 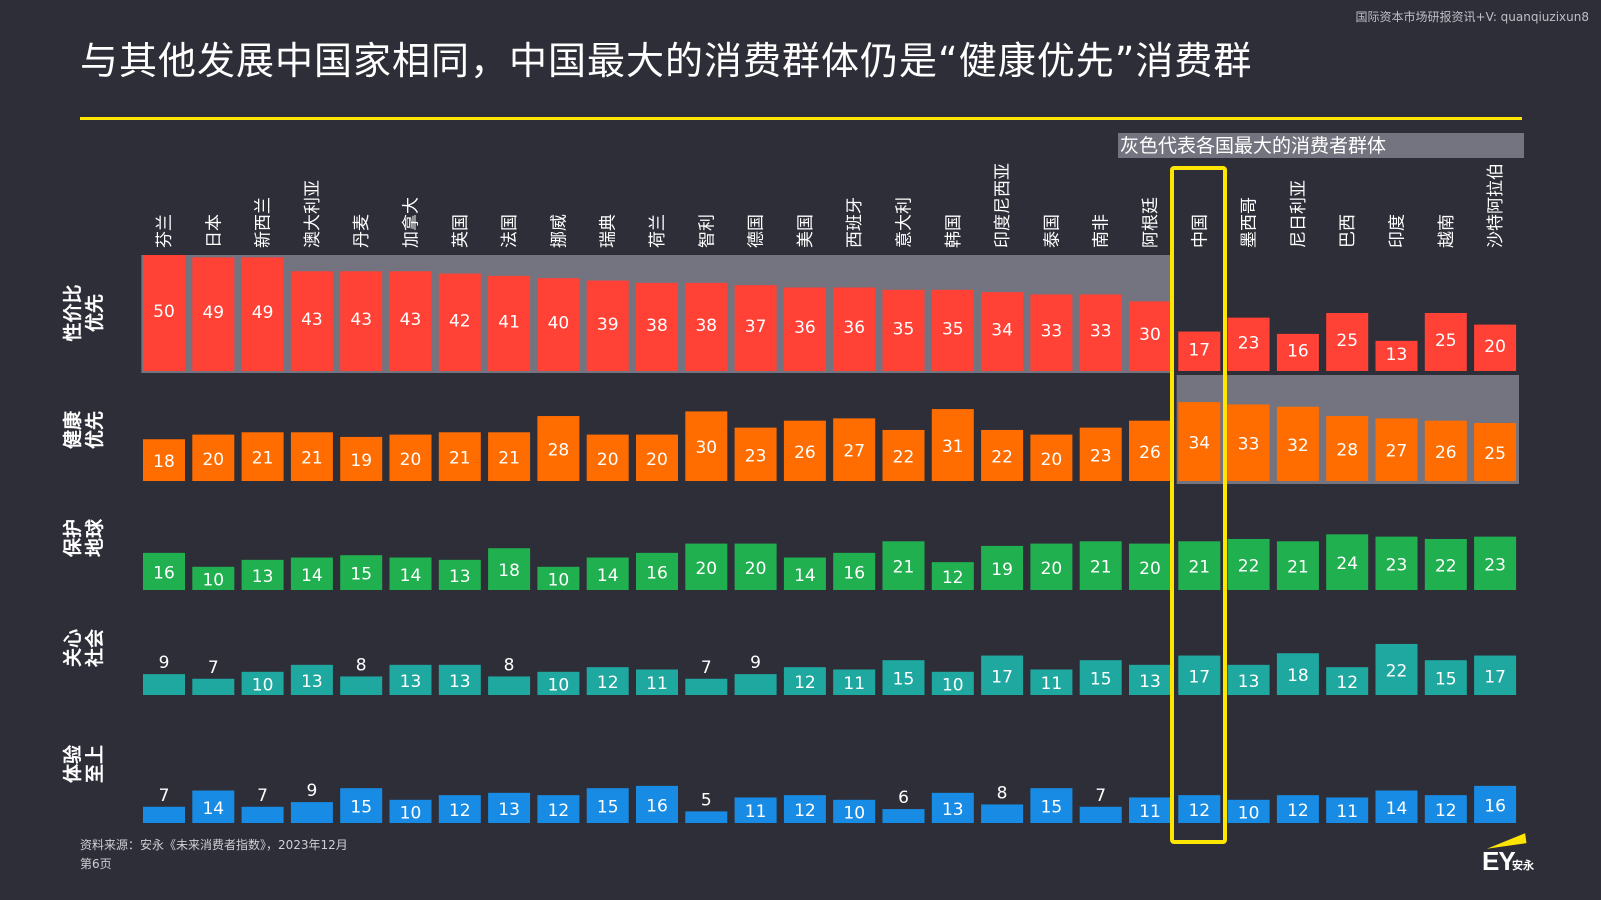 I want to click on page-number: 第6页, so click(x=96, y=864).